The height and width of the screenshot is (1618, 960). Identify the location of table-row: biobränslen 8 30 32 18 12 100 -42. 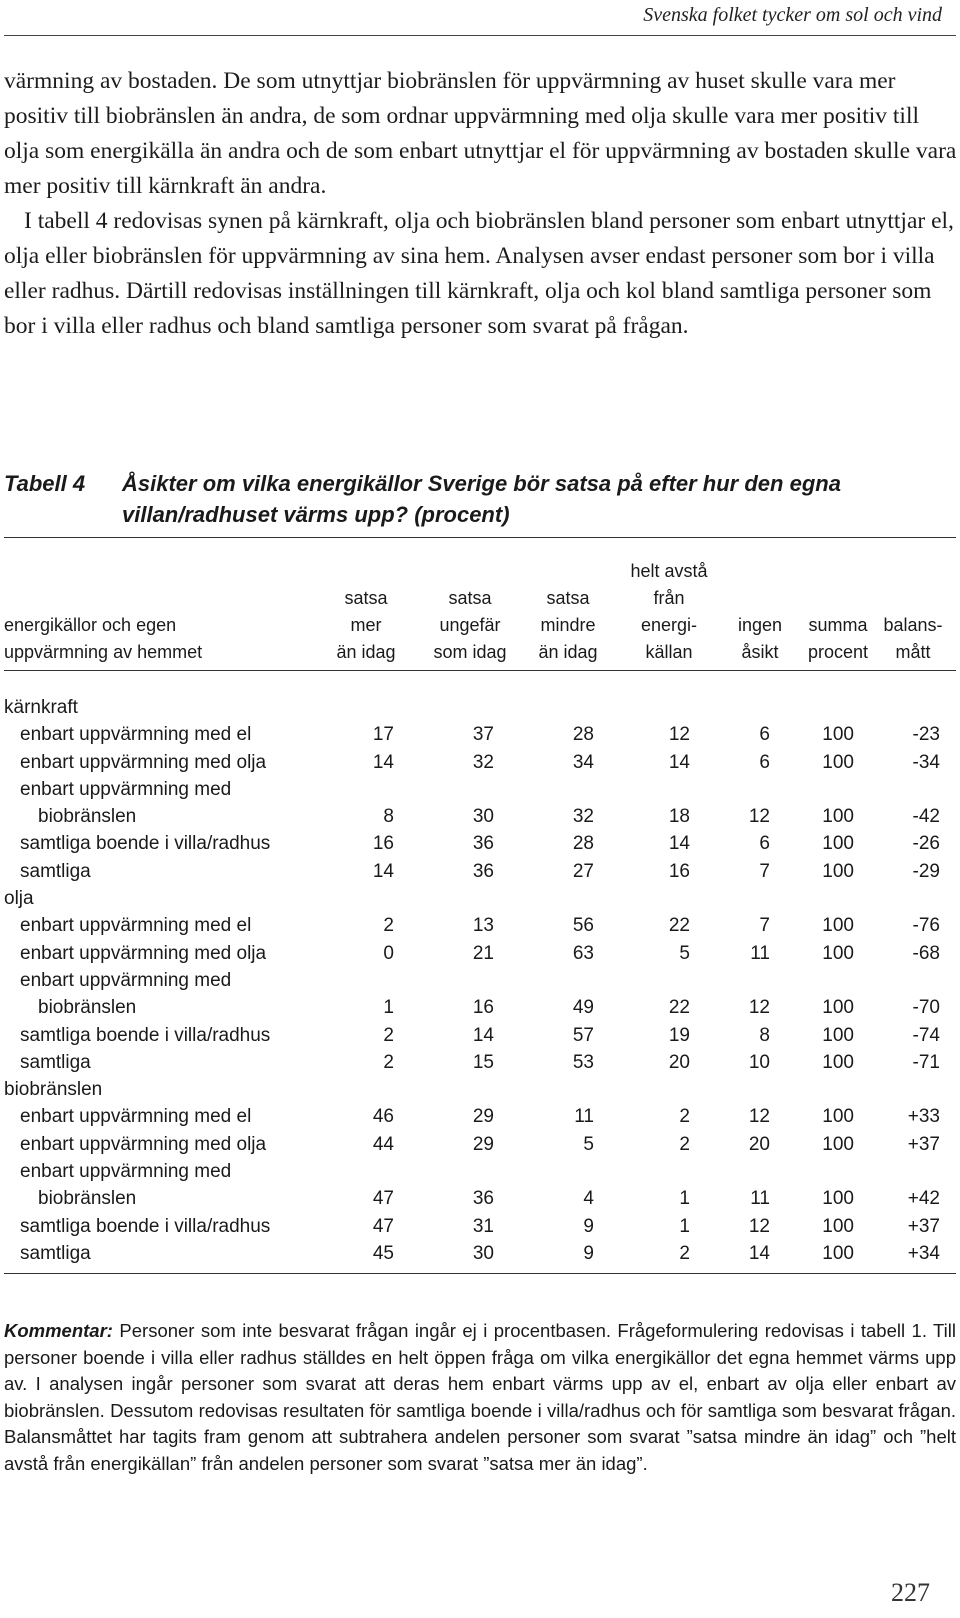
(472, 816).